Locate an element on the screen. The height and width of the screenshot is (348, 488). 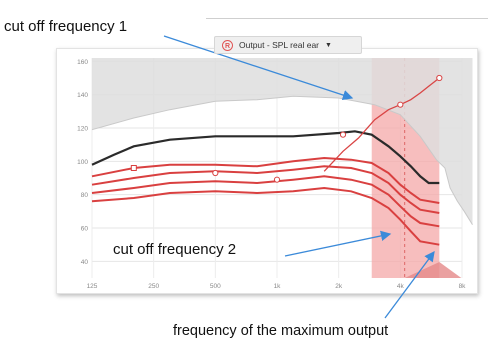
x-tick-label: 1k is located at coordinates (278, 286).